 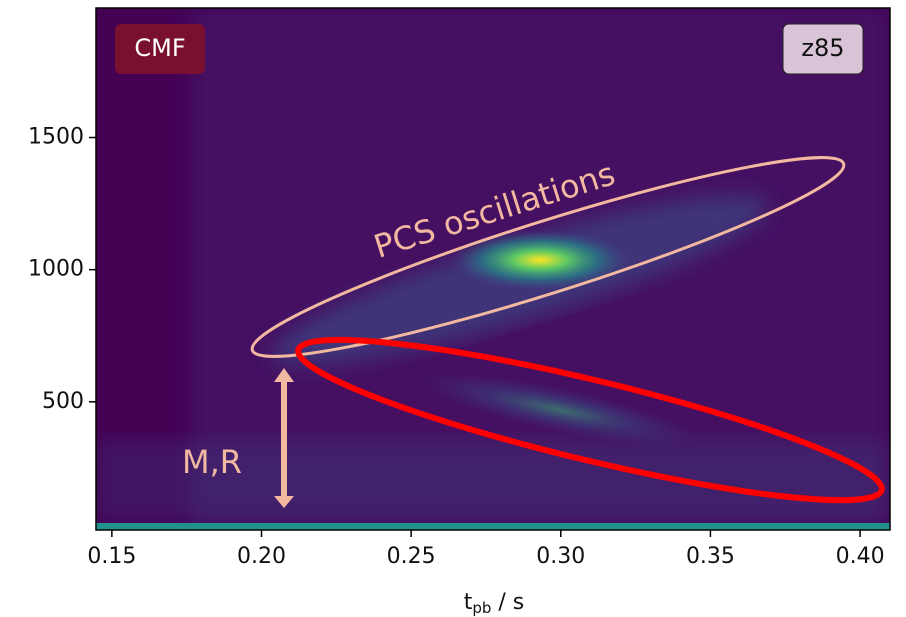 What do you see at coordinates (111, 556) in the screenshot?
I see `x-tick-label: 0.15` at bounding box center [111, 556].